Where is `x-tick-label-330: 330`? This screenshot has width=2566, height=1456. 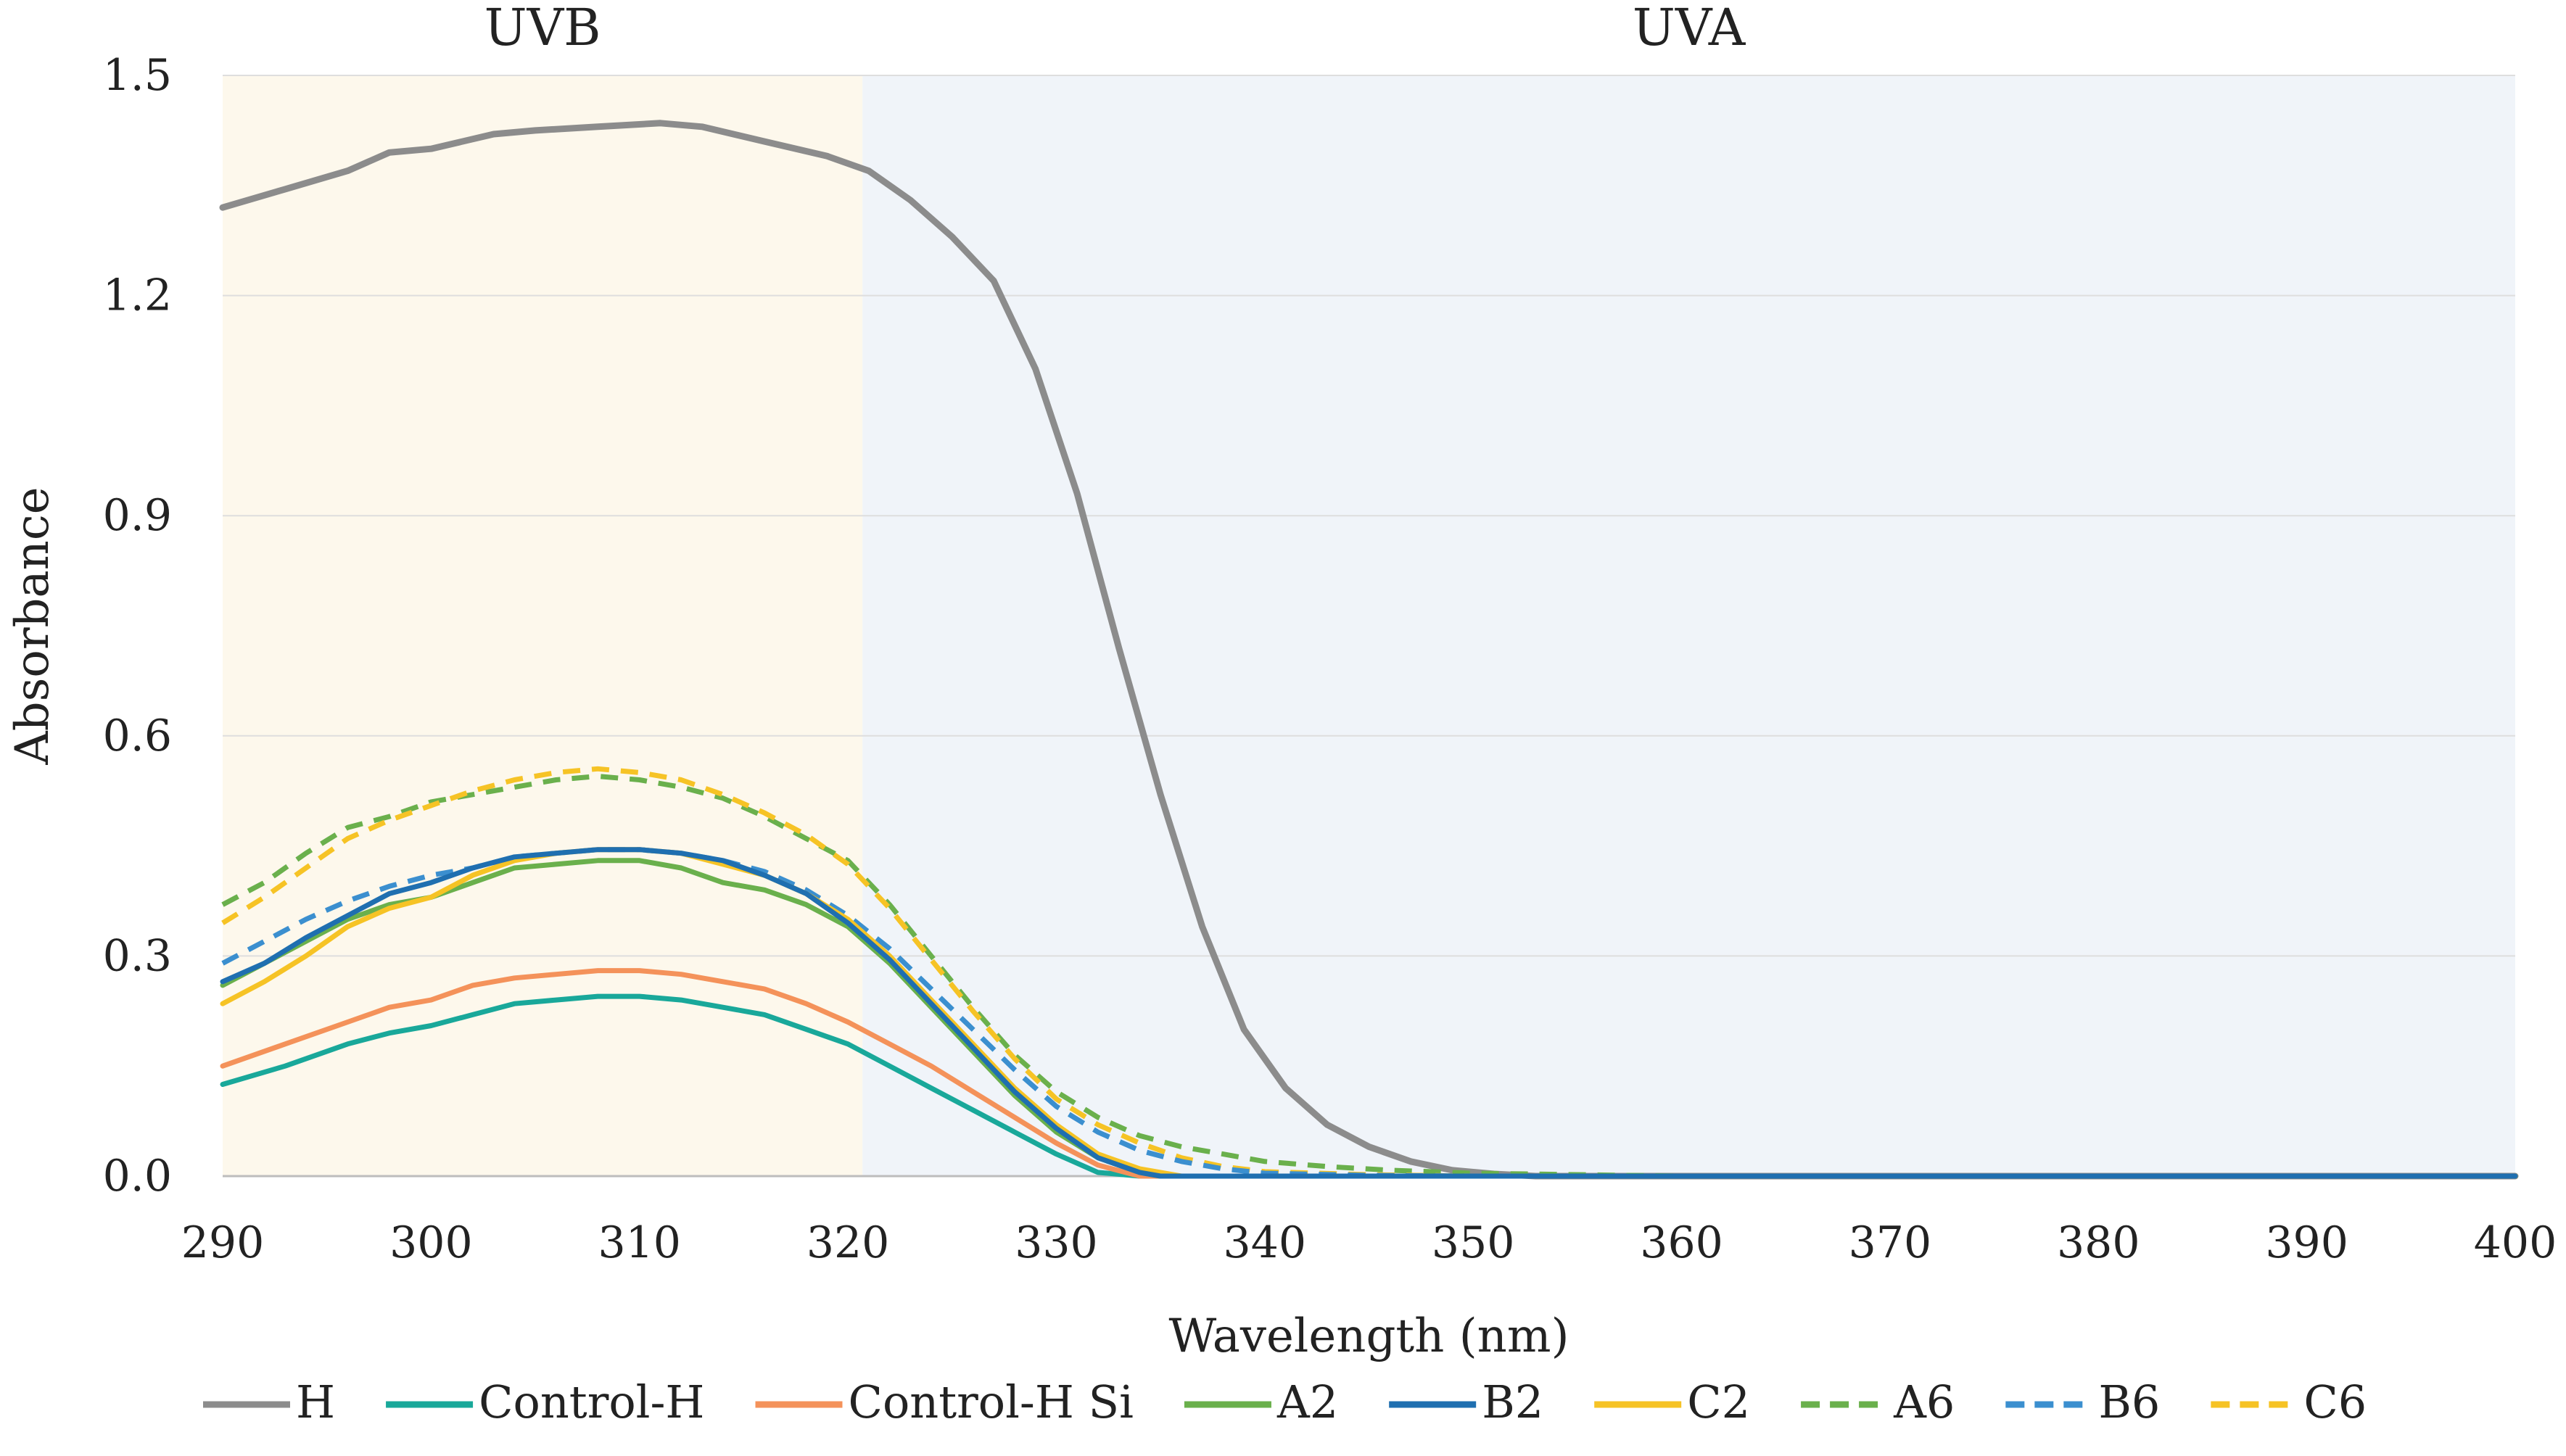
x-tick-label-330: 330 is located at coordinates (1056, 1242).